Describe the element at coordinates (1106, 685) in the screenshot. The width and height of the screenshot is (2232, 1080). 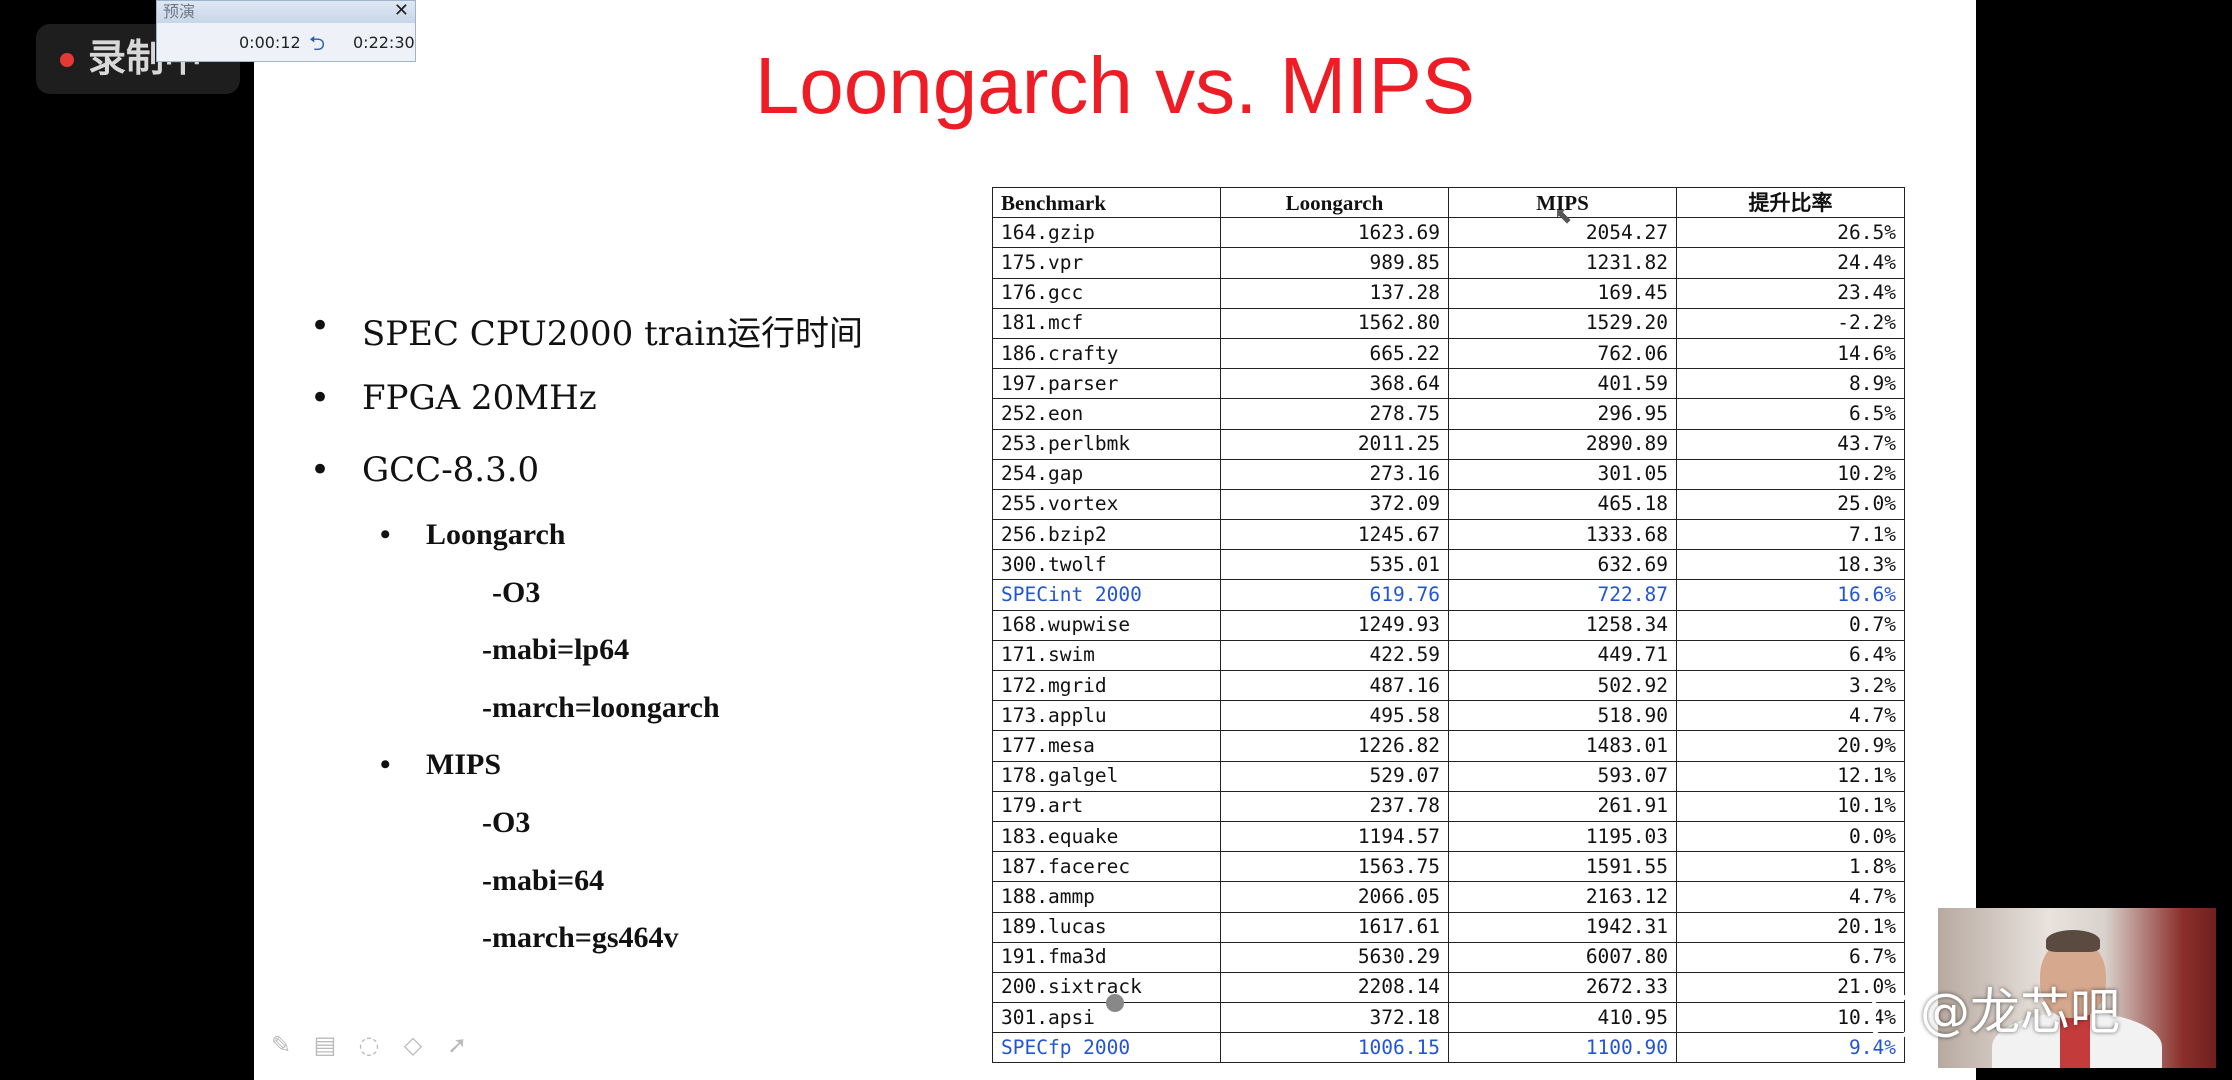
I see `benchmark-cell: 172.mgrid` at that location.